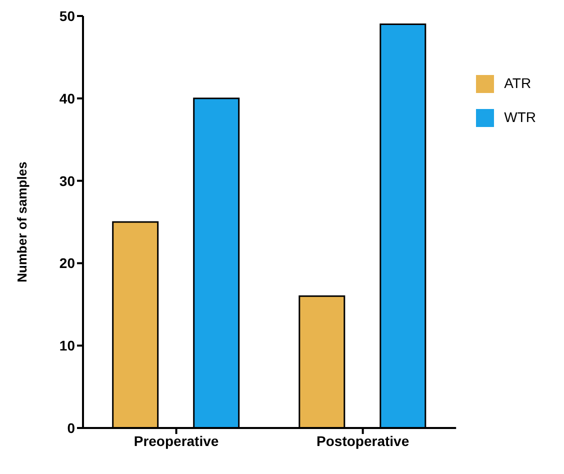 This screenshot has height=474, width=564. Describe the element at coordinates (67, 98) in the screenshot. I see `y-tick-label: 40` at that location.